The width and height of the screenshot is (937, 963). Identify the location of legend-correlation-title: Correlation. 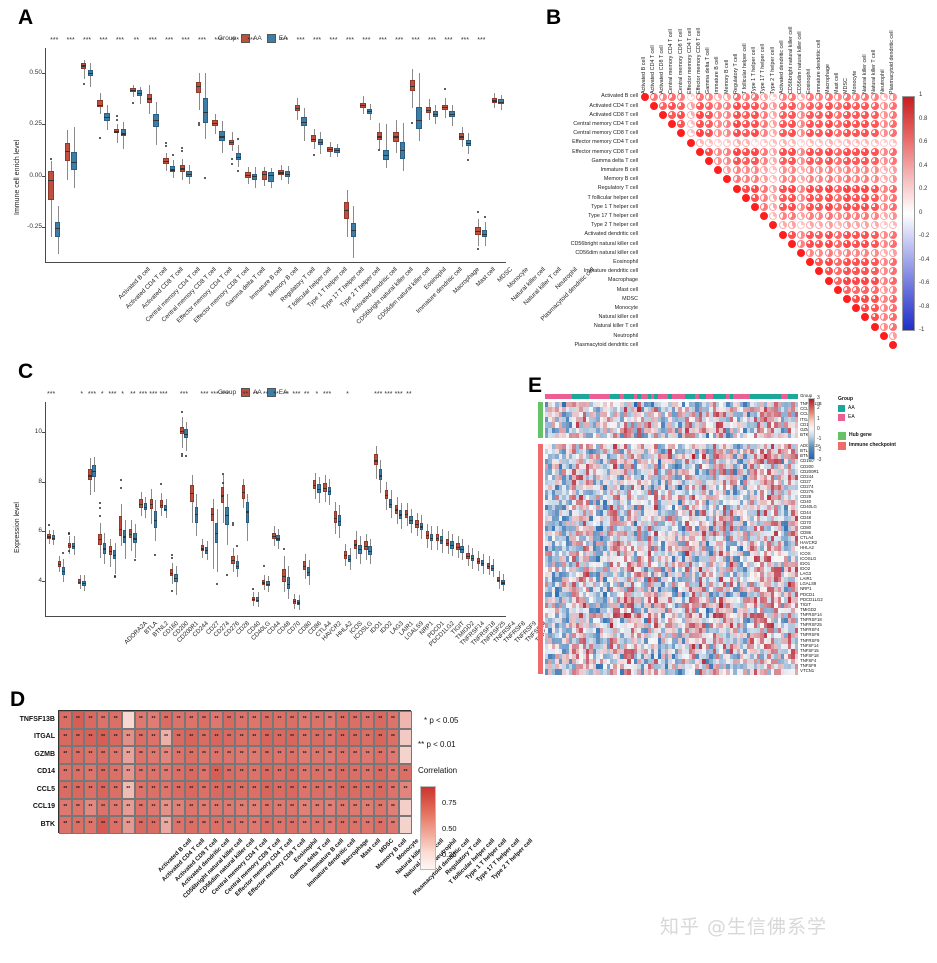
(438, 770).